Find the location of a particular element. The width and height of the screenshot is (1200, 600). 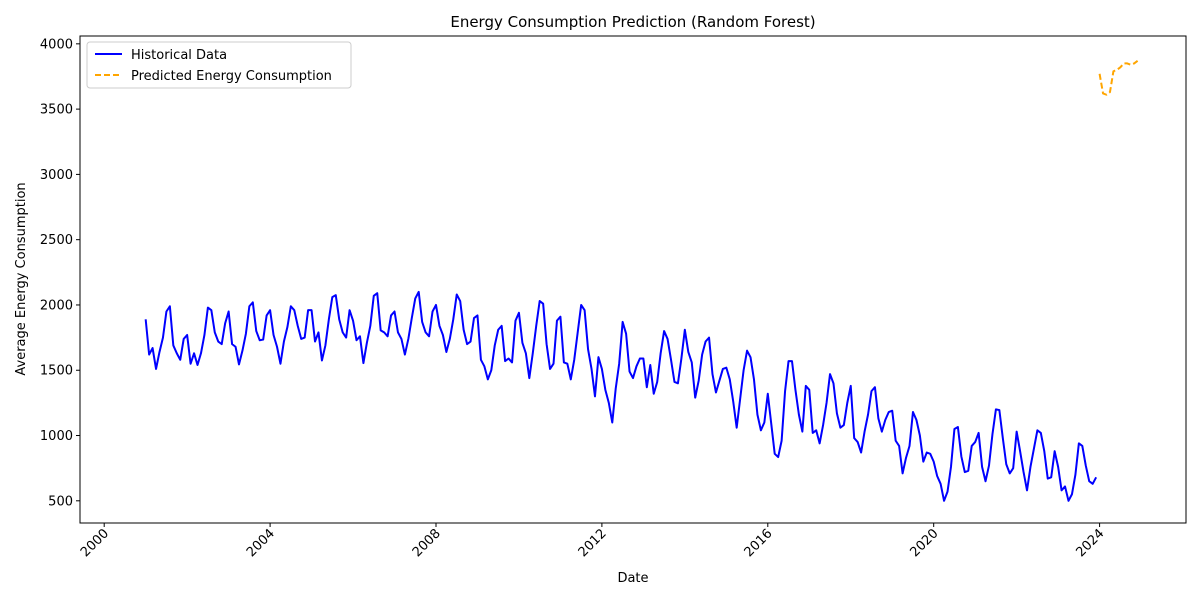

legend-box is located at coordinates (219, 65).